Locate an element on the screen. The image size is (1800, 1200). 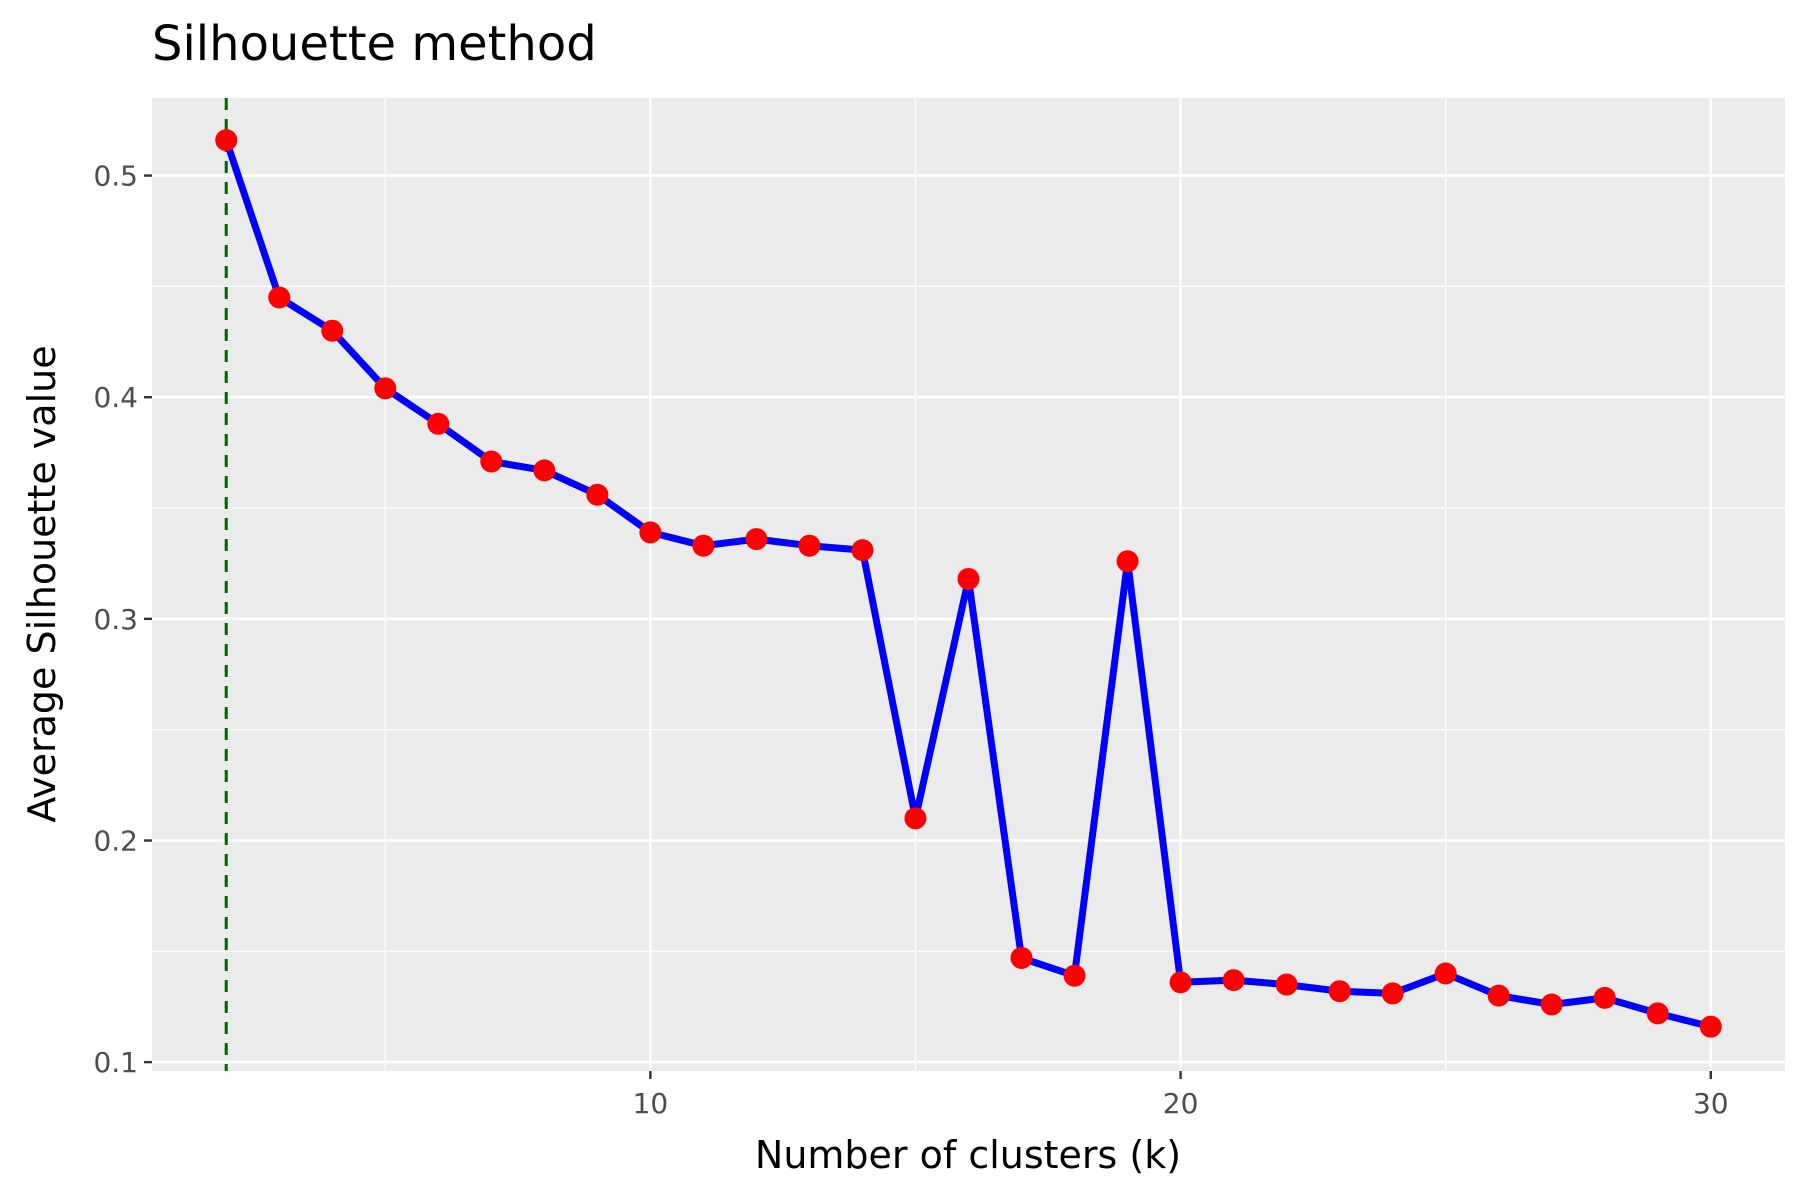
y-tick-label: 0.3 is located at coordinates (115, 619).